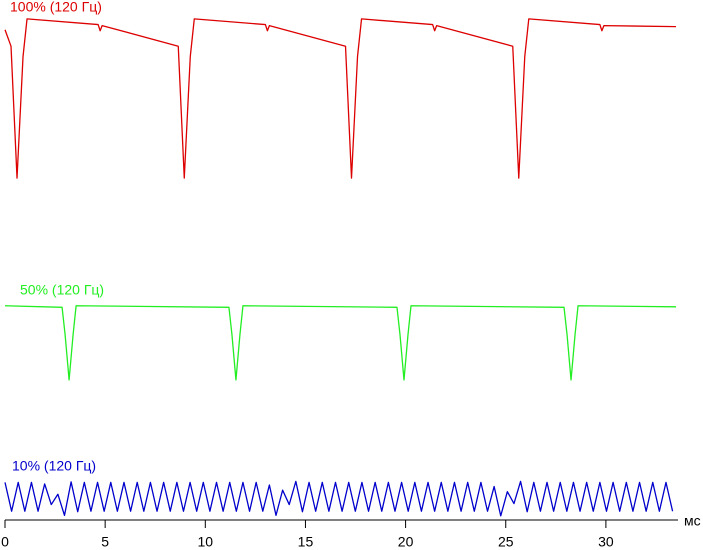  What do you see at coordinates (5, 542) in the screenshot?
I see `x-tick-label: 0` at bounding box center [5, 542].